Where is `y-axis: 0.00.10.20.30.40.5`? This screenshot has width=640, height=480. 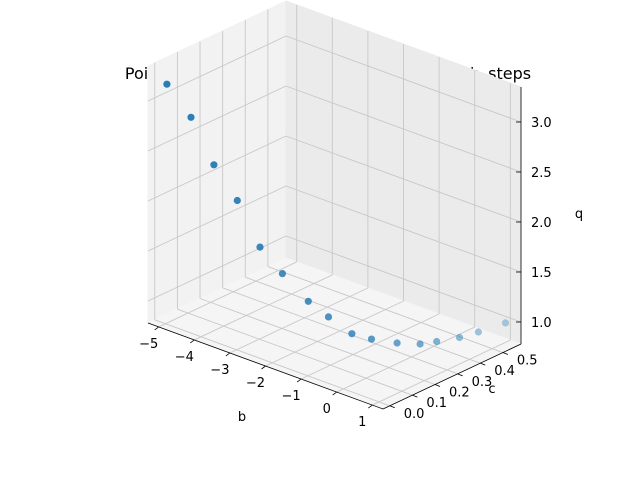 y-axis: 0.00.10.20.30.40.5 is located at coordinates (463, 387).